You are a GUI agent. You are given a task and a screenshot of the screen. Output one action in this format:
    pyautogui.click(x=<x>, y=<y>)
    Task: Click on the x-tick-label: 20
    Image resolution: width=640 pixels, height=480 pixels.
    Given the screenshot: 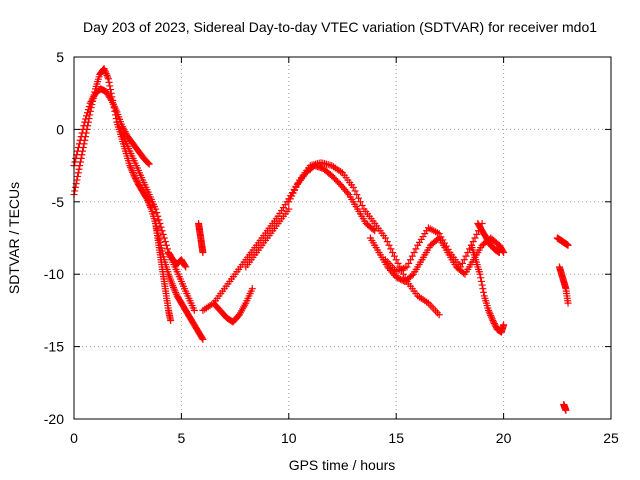 What is the action you would take?
    pyautogui.click(x=504, y=438)
    